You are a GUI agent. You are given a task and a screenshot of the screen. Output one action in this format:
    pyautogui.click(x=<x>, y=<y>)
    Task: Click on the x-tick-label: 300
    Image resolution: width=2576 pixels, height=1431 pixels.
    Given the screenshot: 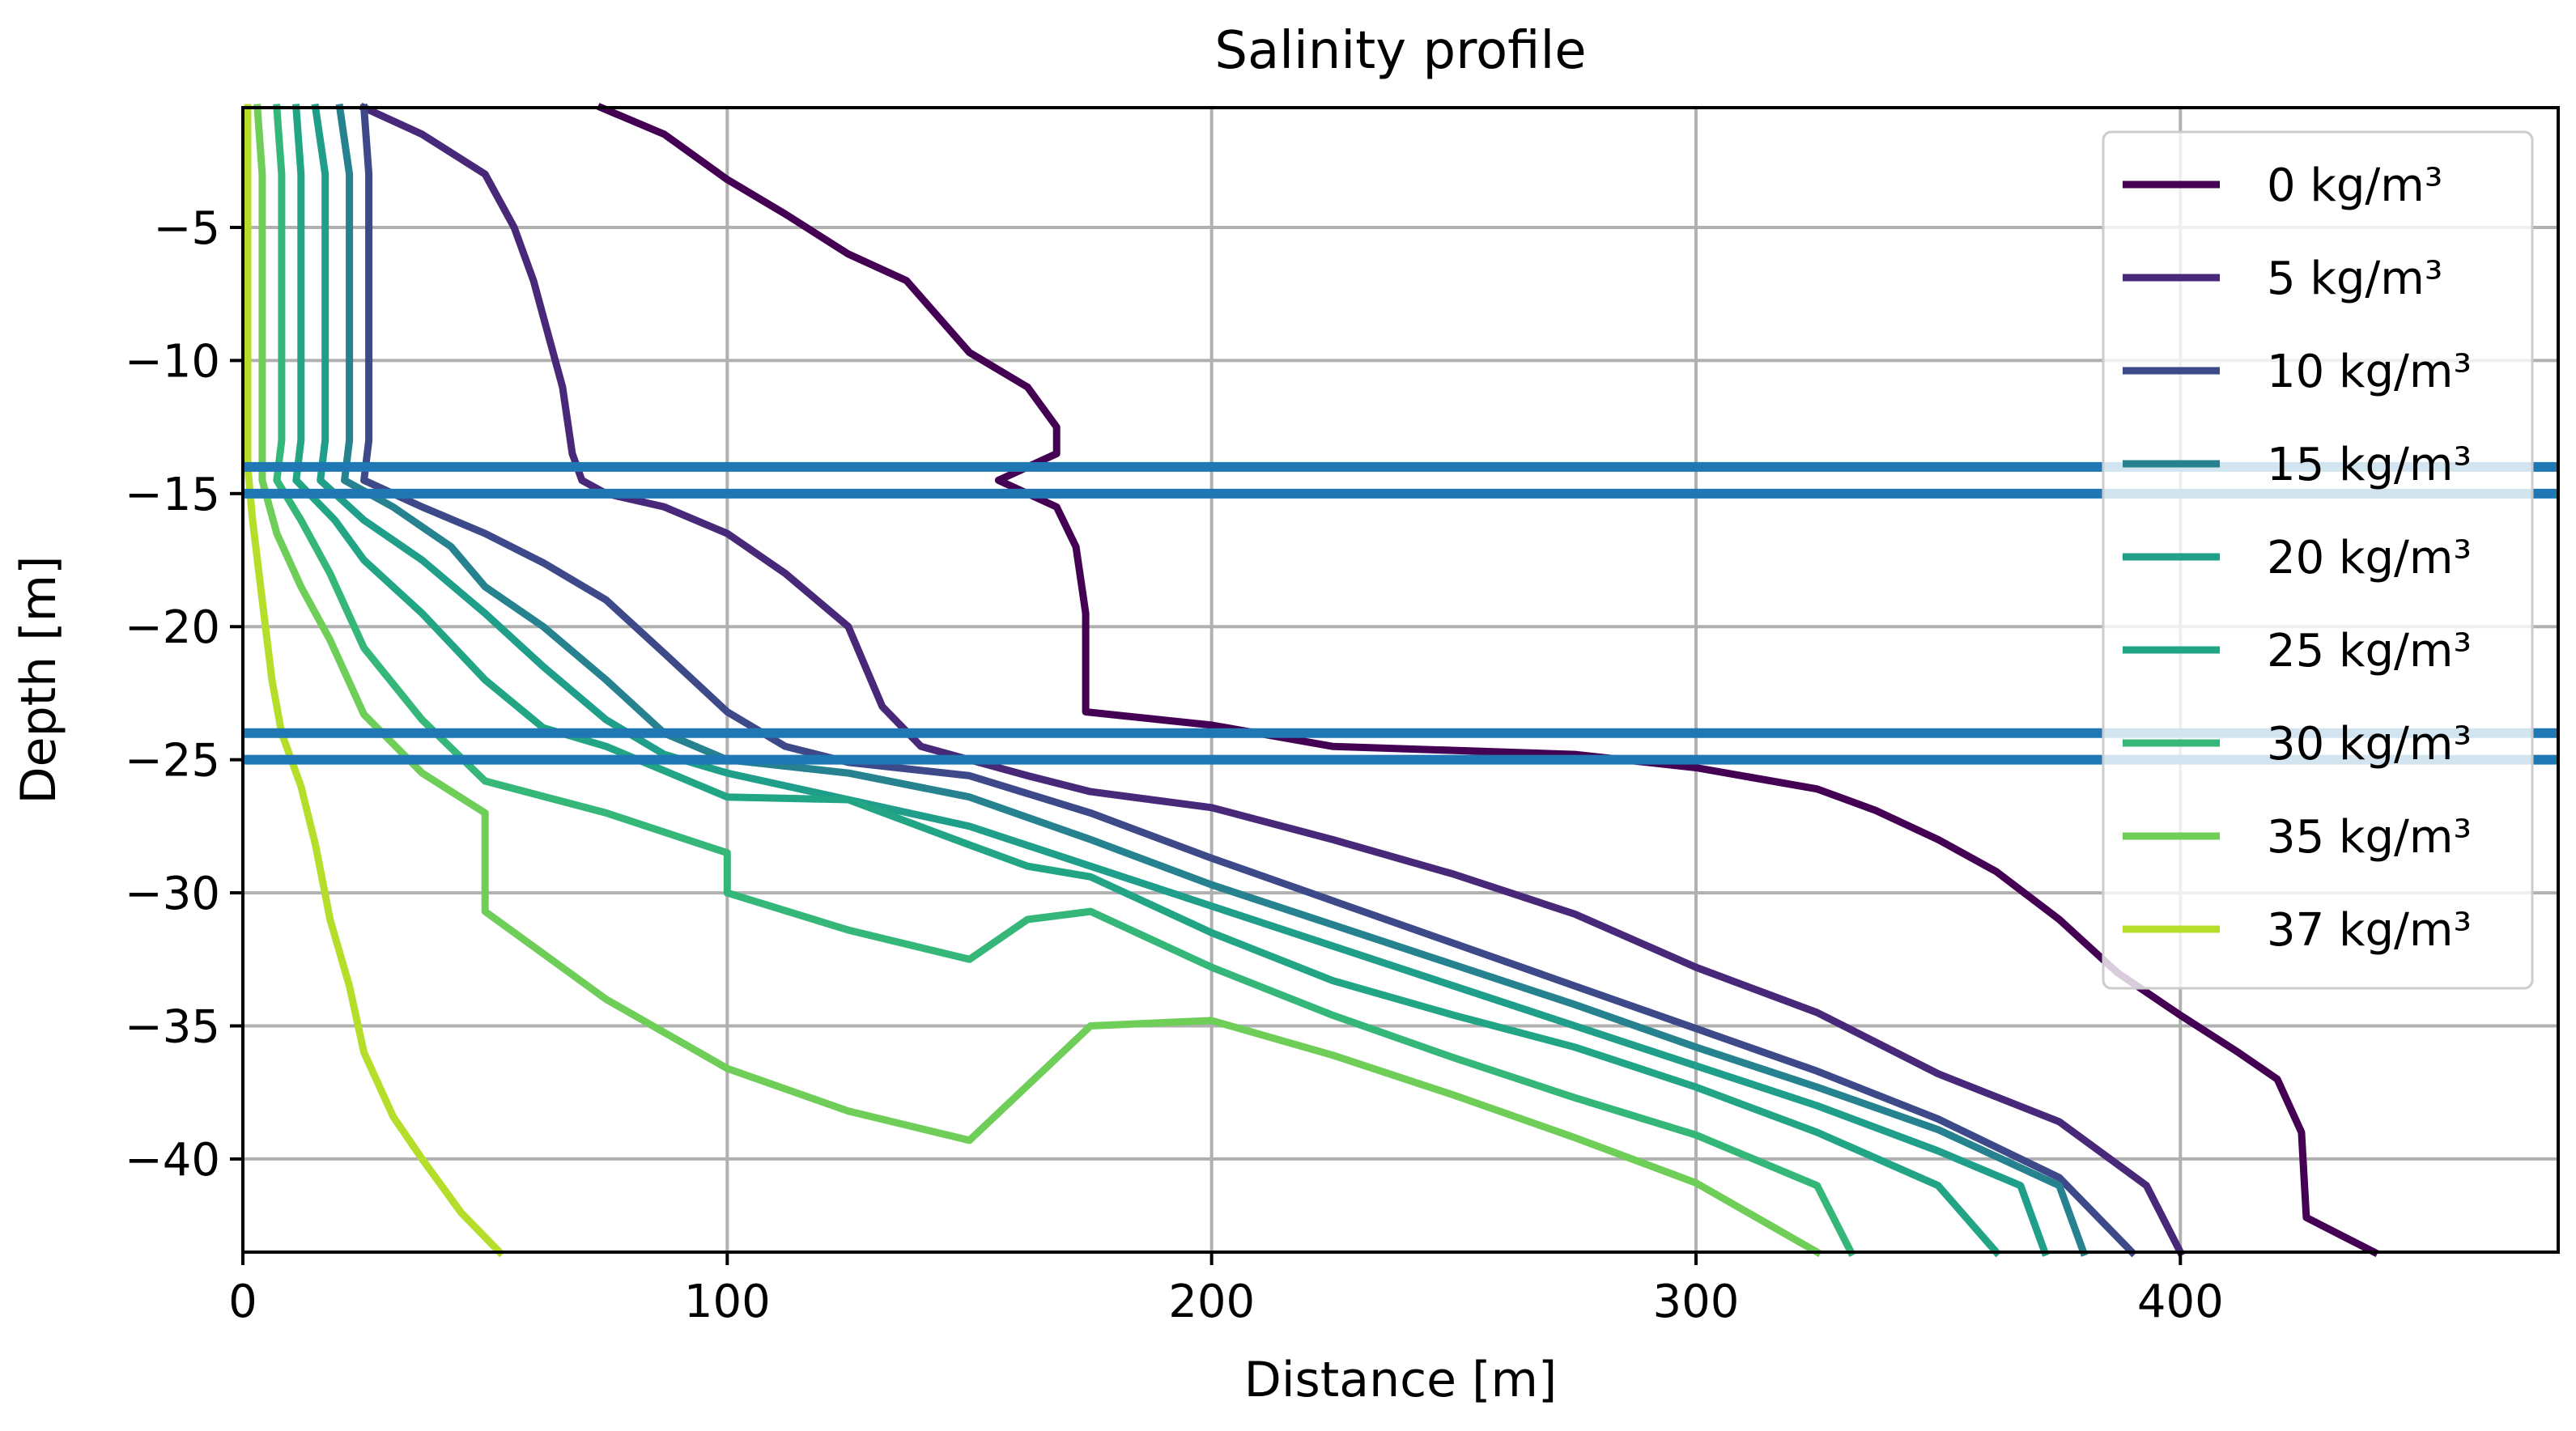 What is the action you would take?
    pyautogui.click(x=1696, y=1302)
    